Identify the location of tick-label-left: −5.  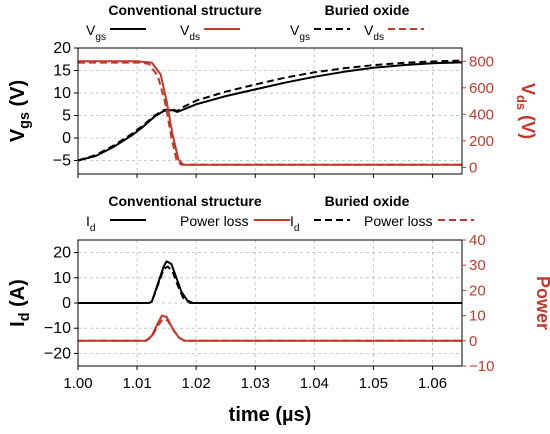
(62, 161).